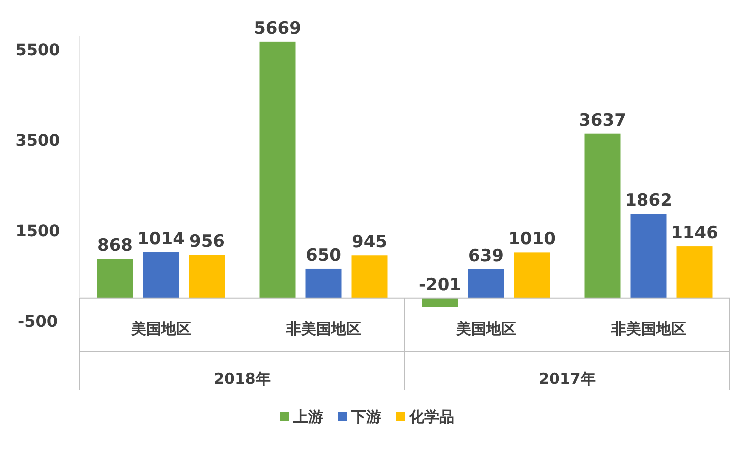 This screenshot has width=751, height=451. What do you see at coordinates (162, 240) in the screenshot?
I see `data-label: 1014` at bounding box center [162, 240].